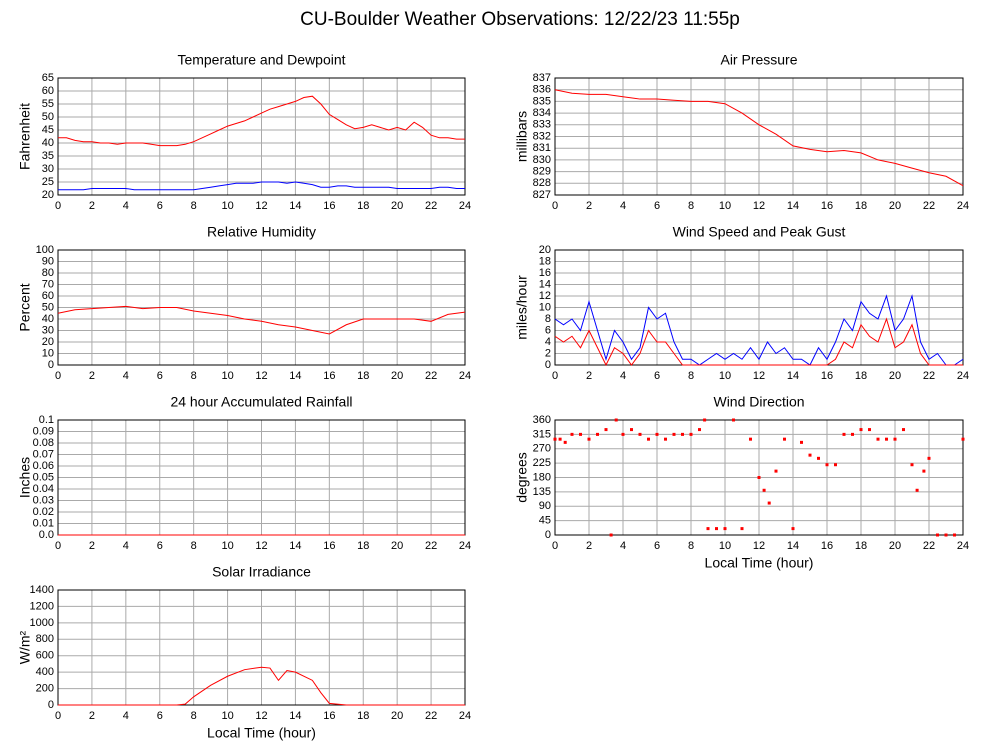 The image size is (1000, 745). Describe the element at coordinates (545, 521) in the screenshot. I see `y-tick-label: 45` at that location.